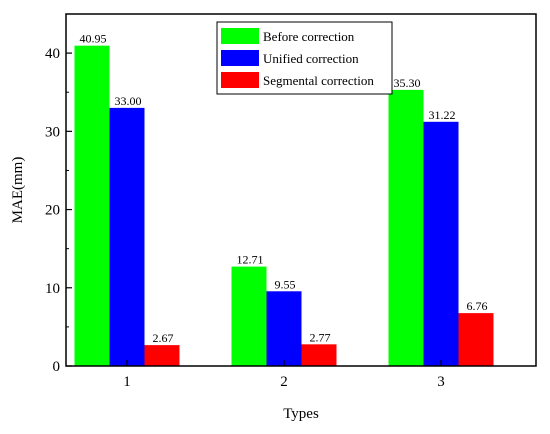  What do you see at coordinates (442, 115) in the screenshot?
I see `bar-value-label: 31.22` at bounding box center [442, 115].